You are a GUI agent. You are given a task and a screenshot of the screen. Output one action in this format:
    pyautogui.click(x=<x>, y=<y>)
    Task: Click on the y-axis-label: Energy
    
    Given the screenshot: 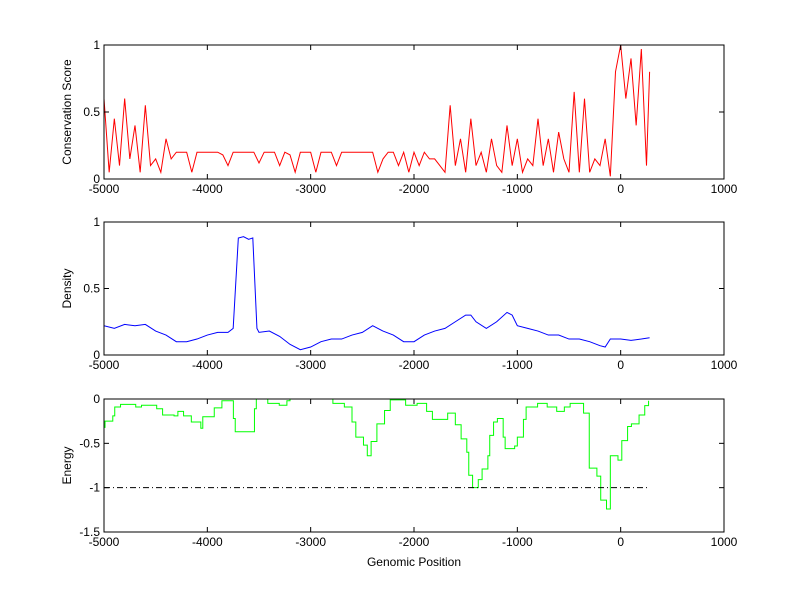 What is the action you would take?
    pyautogui.click(x=67, y=465)
    